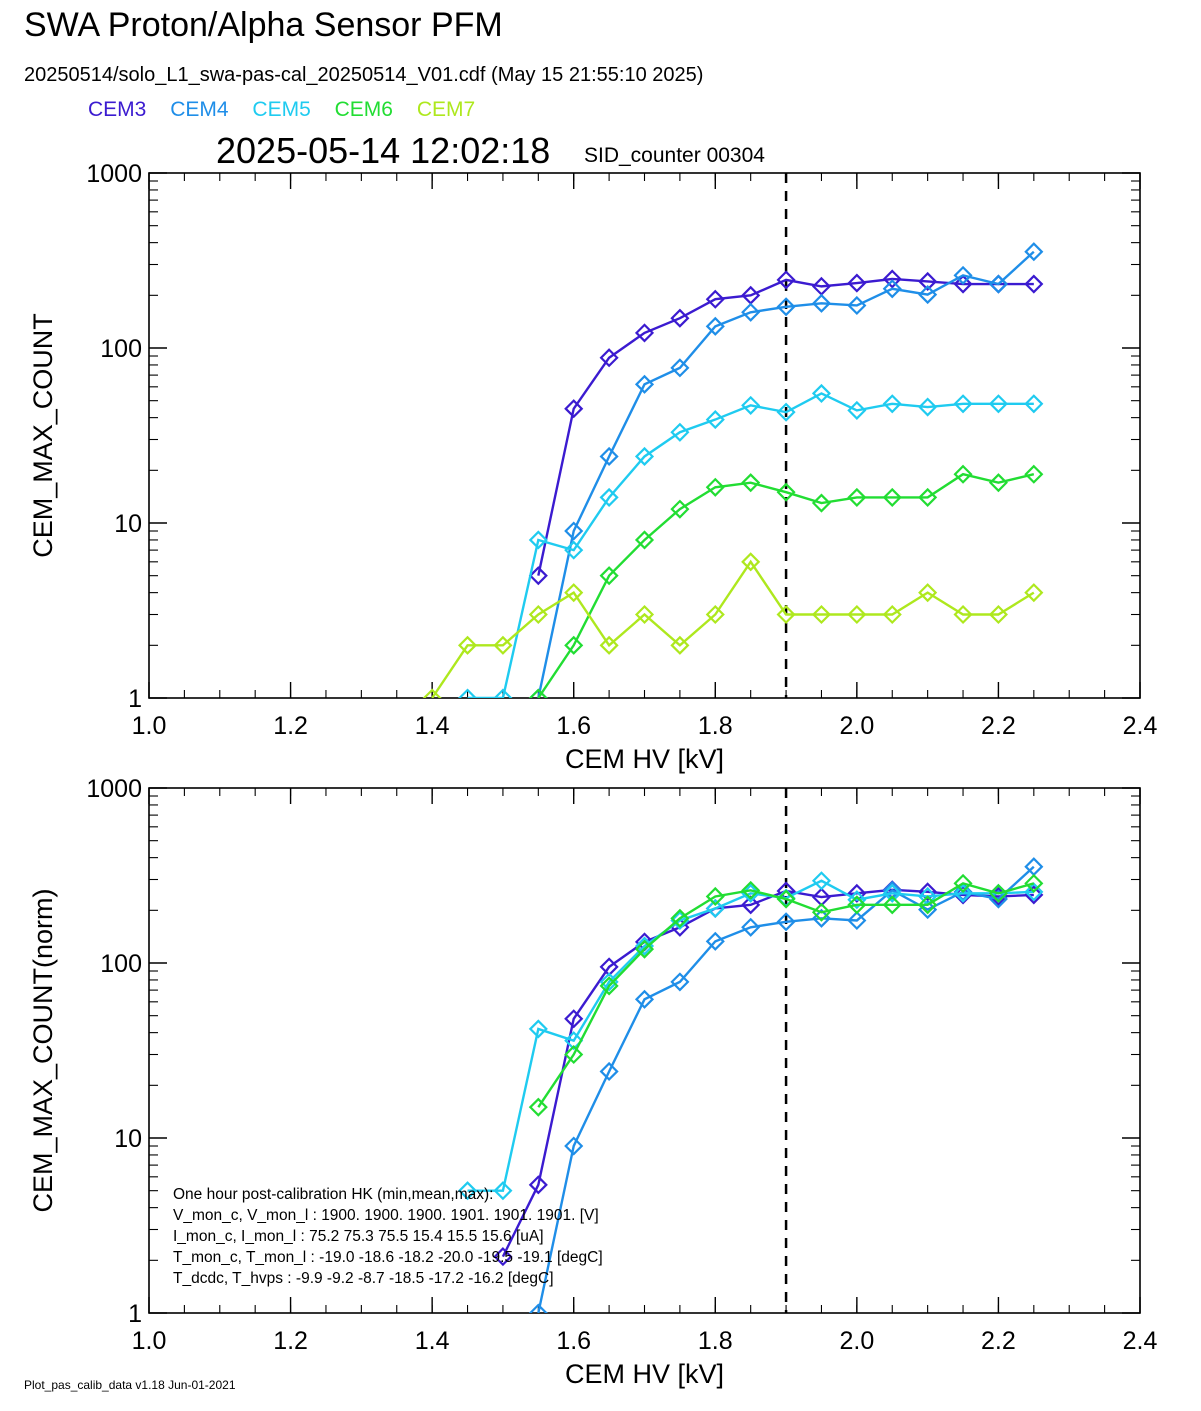  What do you see at coordinates (263, 25) in the screenshot?
I see `page-title: SWA Proton/Alpha Sensor PFM` at bounding box center [263, 25].